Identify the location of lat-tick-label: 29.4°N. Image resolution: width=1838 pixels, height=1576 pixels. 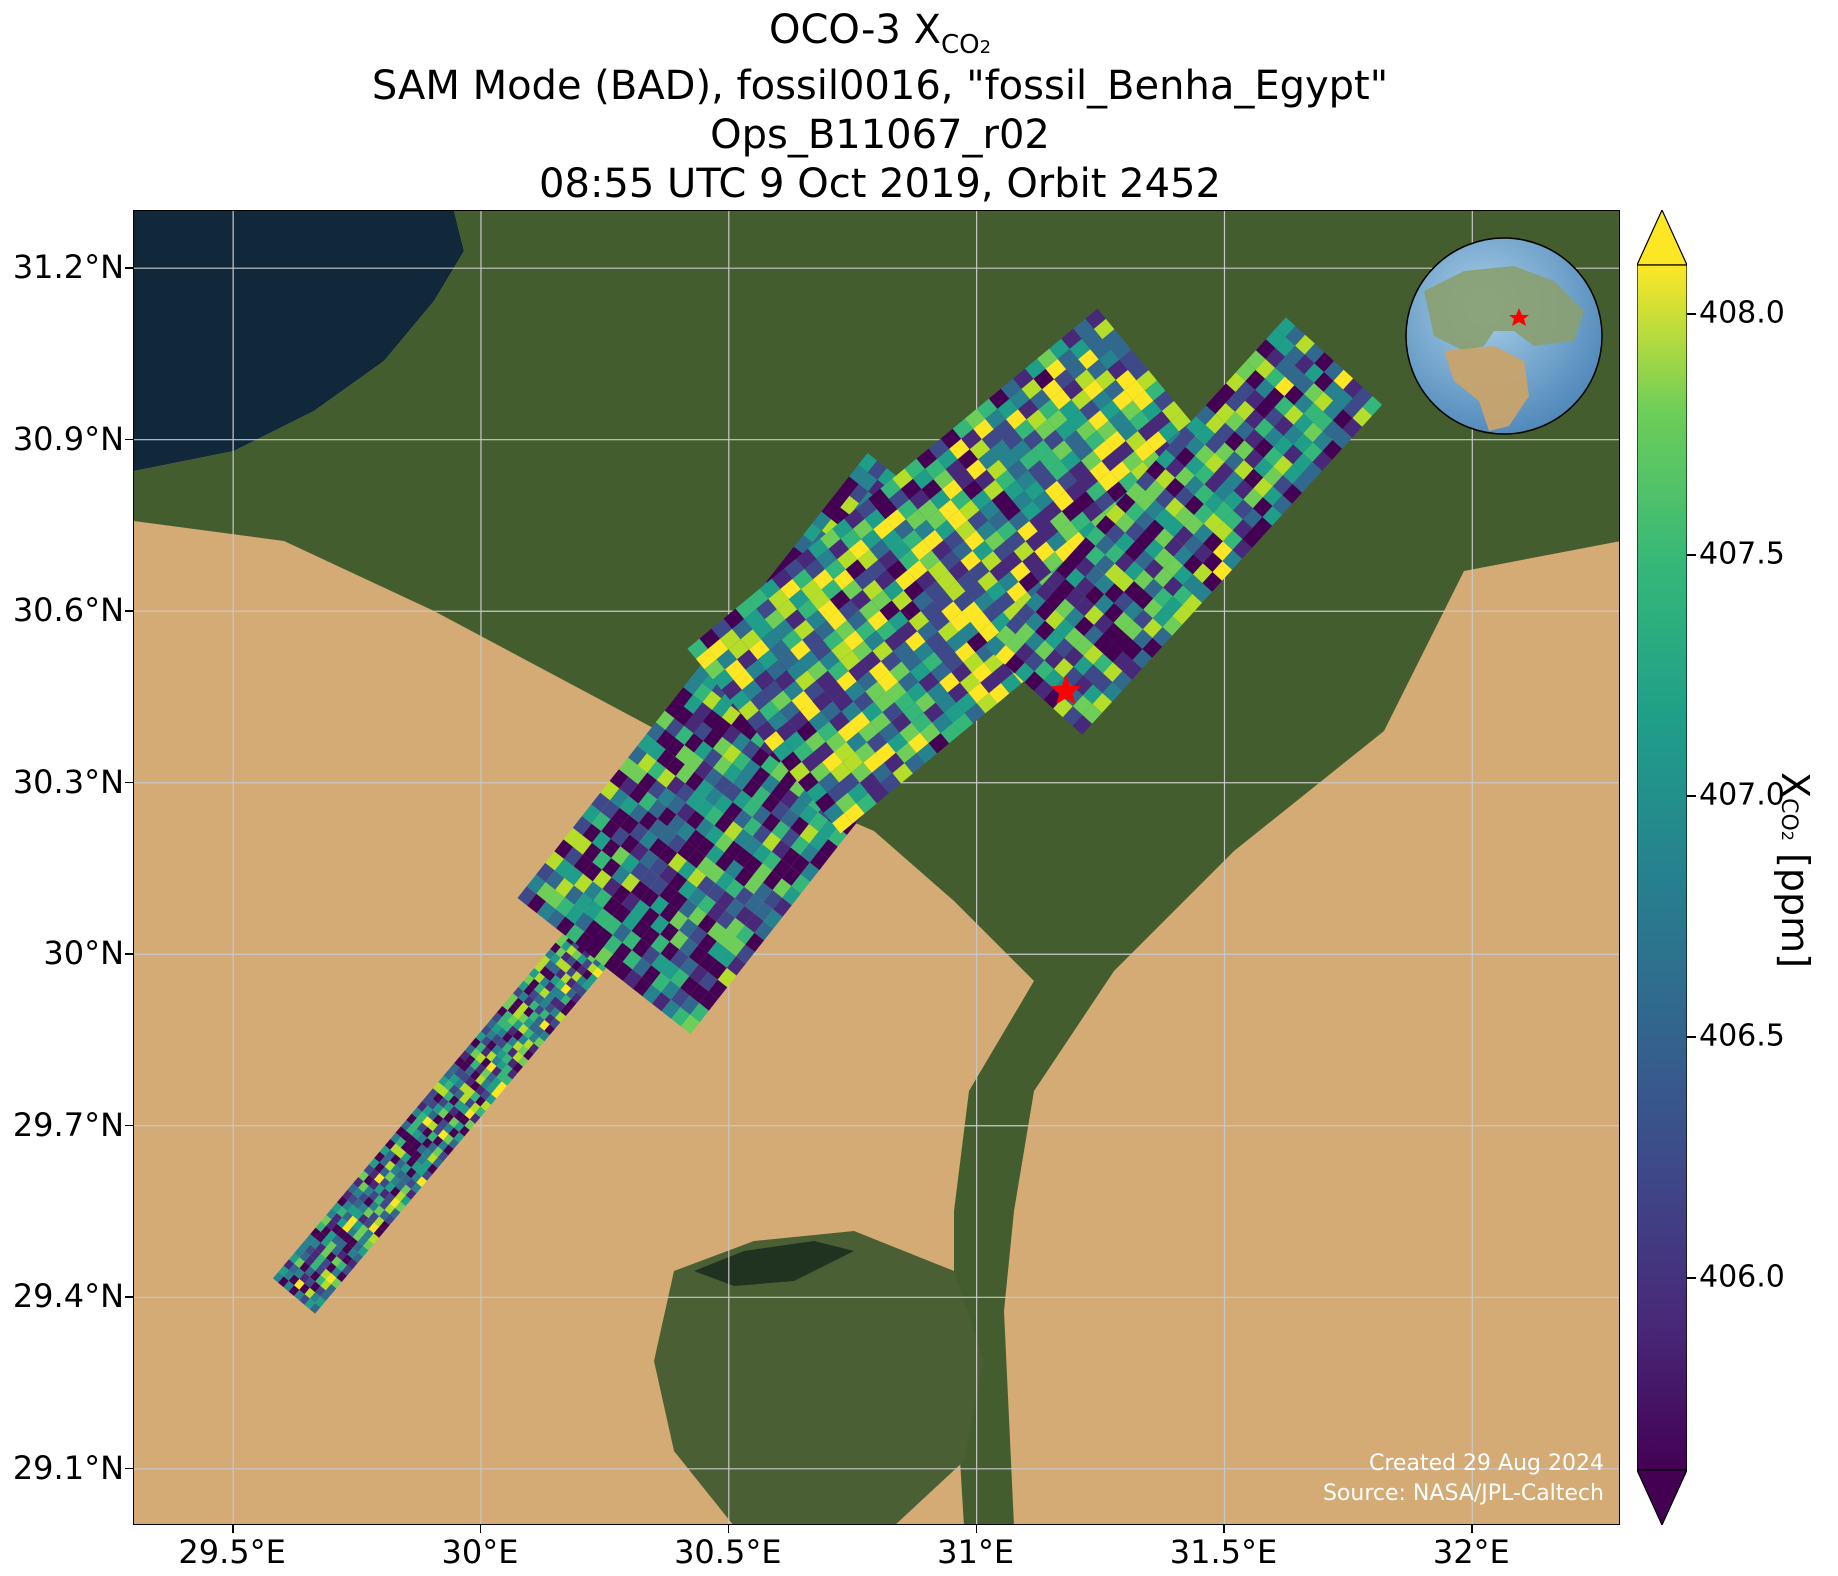
(68, 1296).